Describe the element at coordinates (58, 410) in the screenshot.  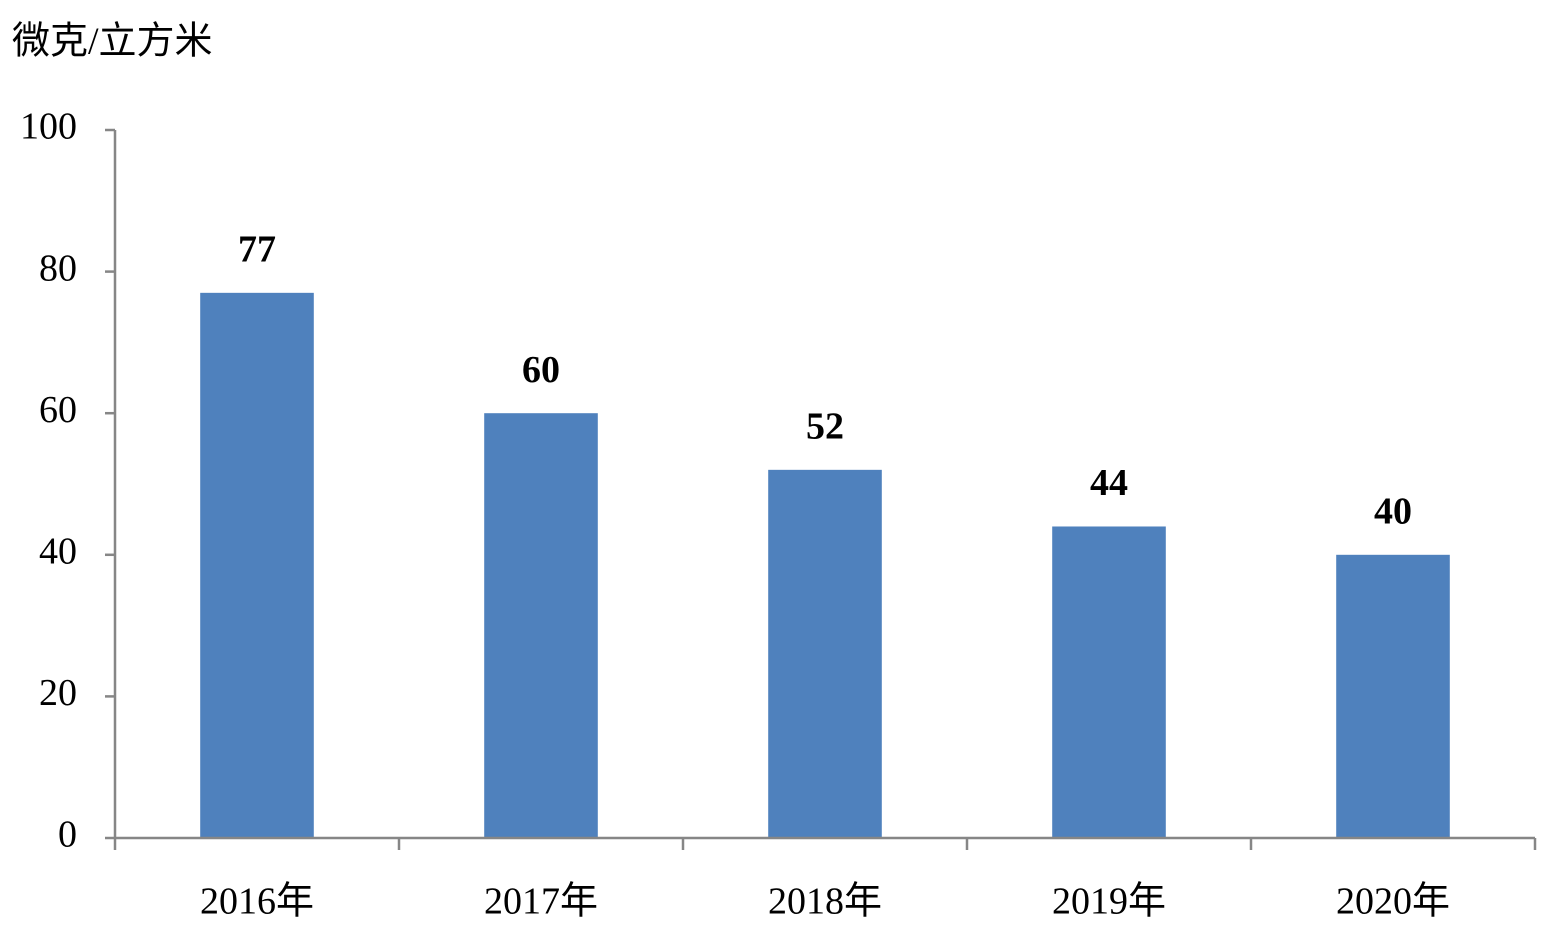
I see `y-tick-label: 60` at that location.